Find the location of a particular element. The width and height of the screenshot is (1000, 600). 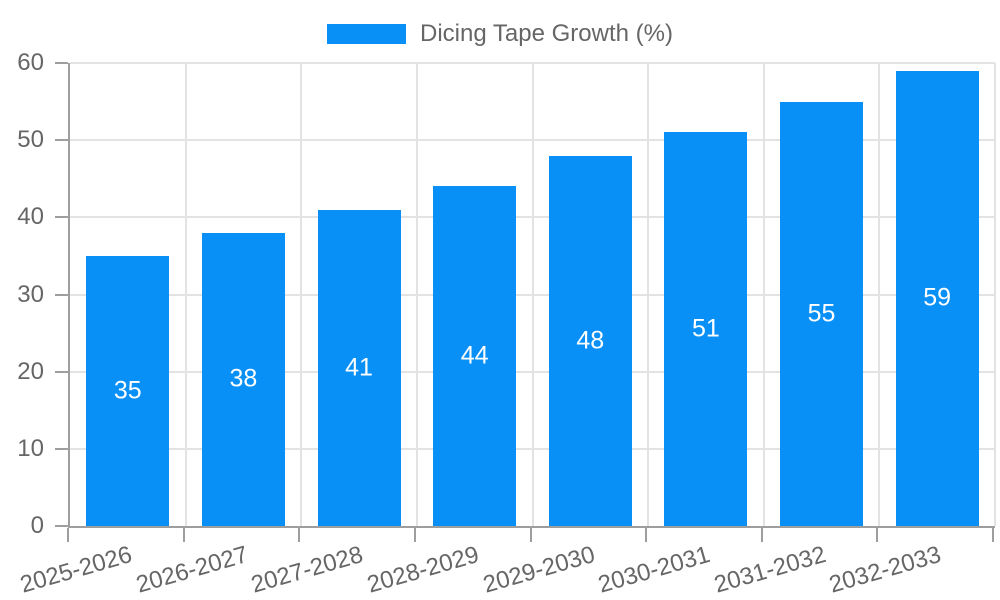

bar-value-label: 41 is located at coordinates (359, 367).